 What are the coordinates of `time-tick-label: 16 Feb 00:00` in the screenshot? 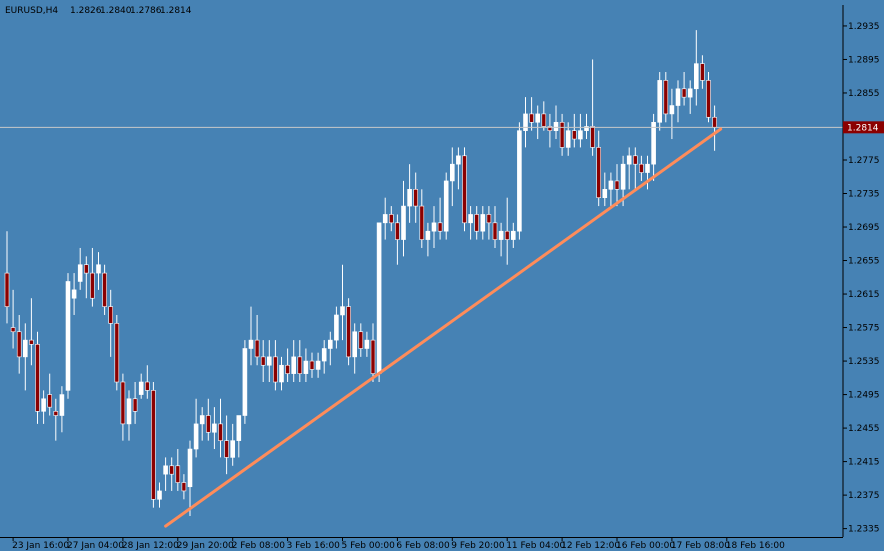 It's located at (645, 546).